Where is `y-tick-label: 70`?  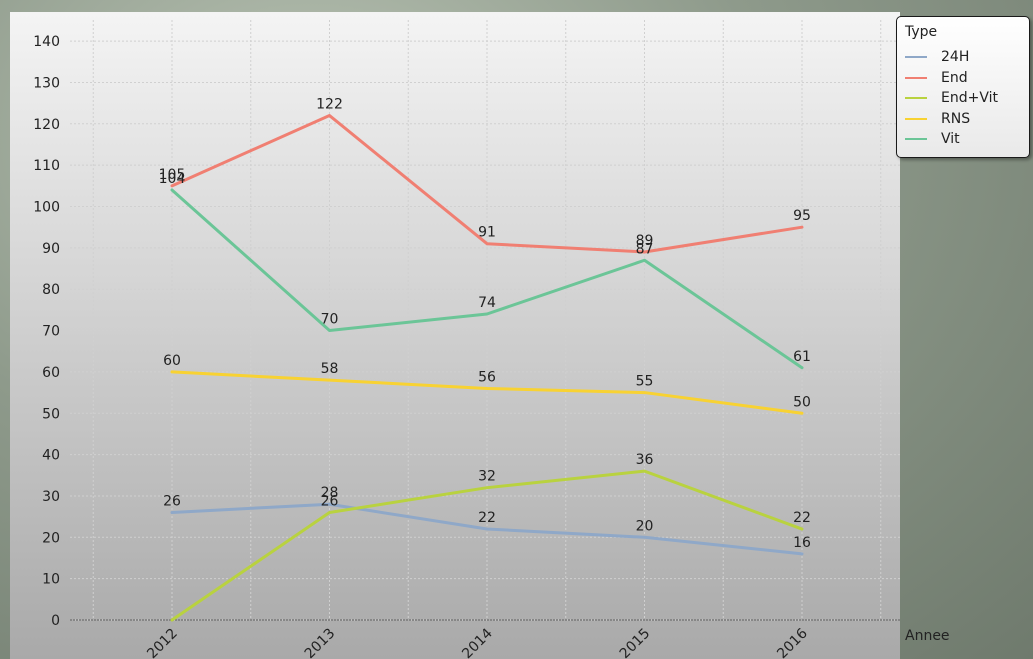
y-tick-label: 70 is located at coordinates (51, 332).